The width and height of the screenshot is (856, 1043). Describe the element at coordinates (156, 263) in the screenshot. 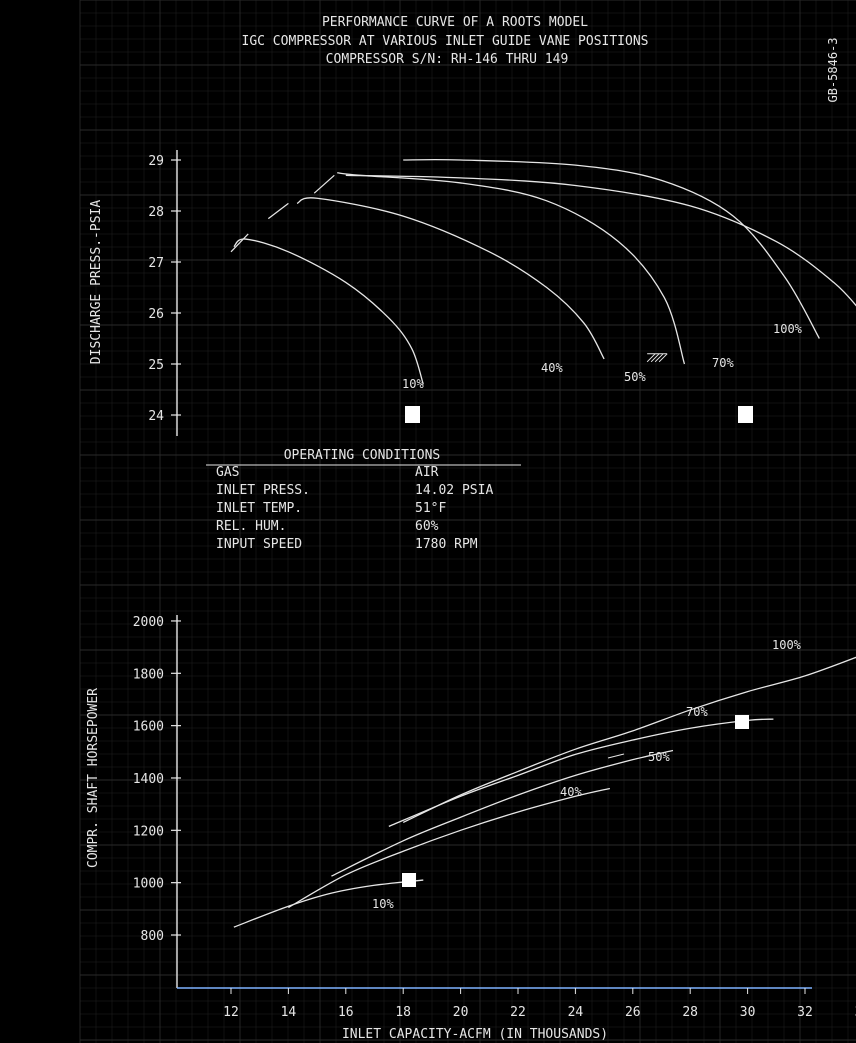

I see `y-tick-label: 27` at that location.